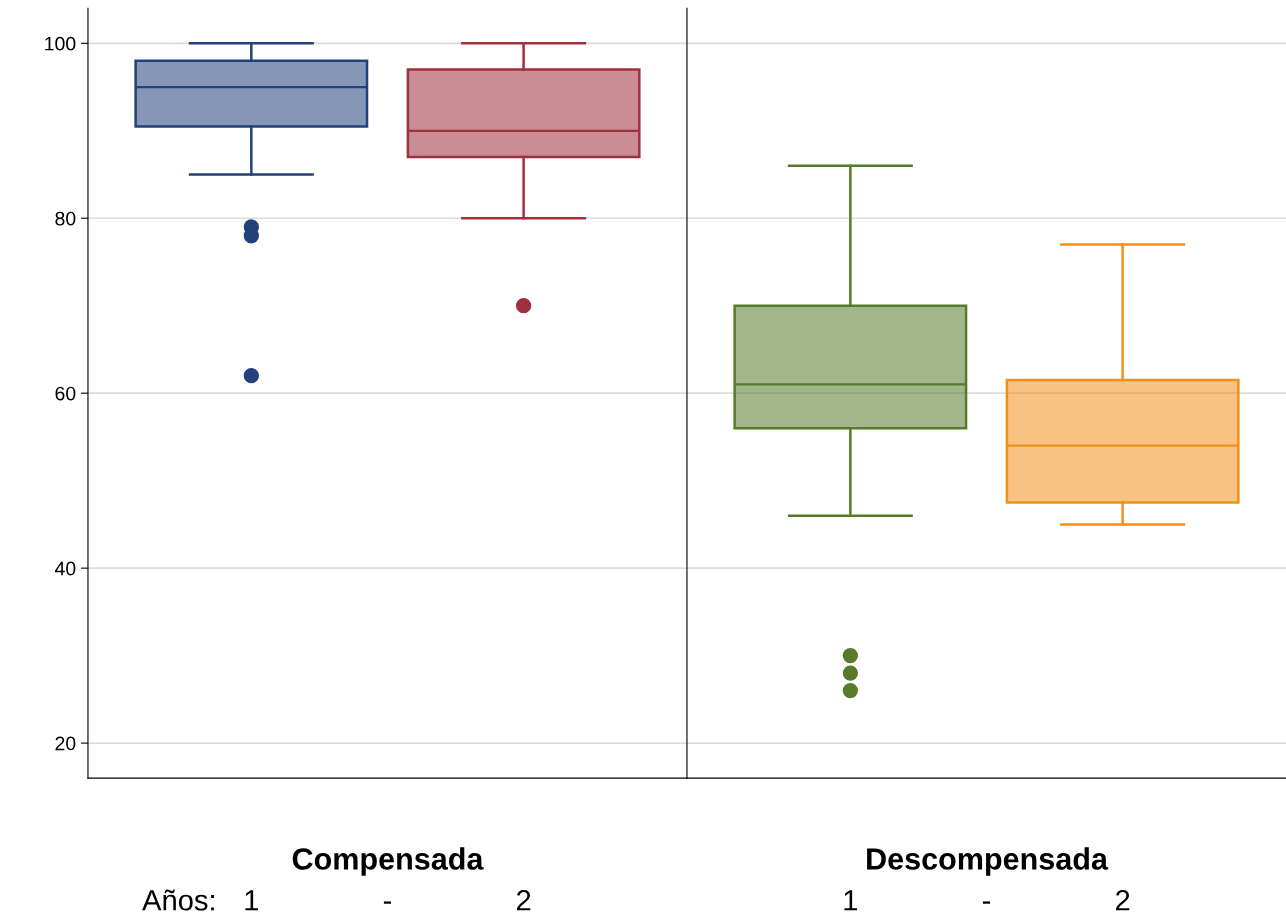  I want to click on x-axis-title: Compensada, so click(388, 861).